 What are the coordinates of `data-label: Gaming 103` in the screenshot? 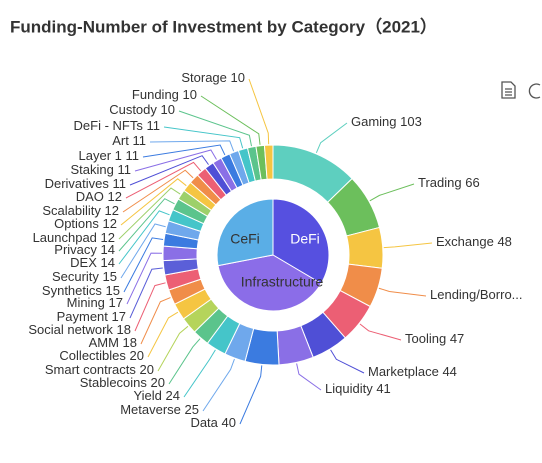 It's located at (386, 121).